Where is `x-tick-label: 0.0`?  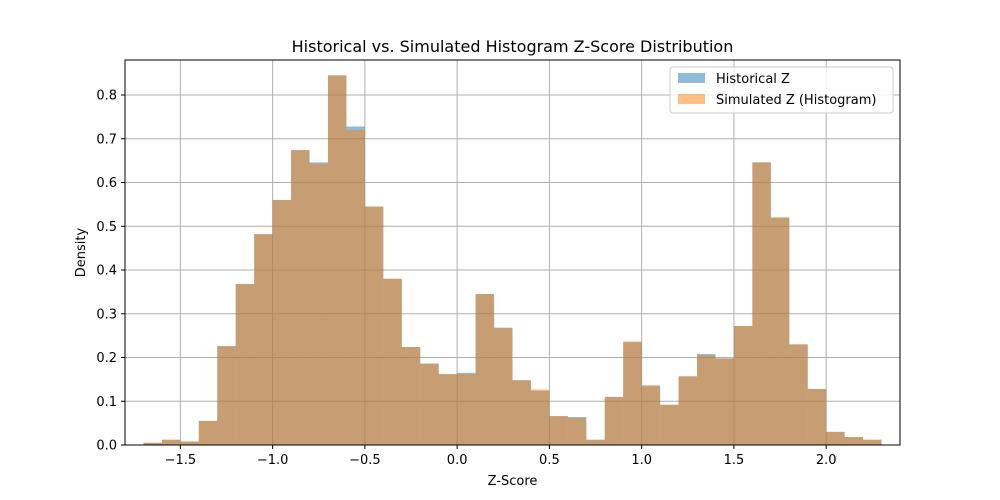
x-tick-label: 0.0 is located at coordinates (457, 460).